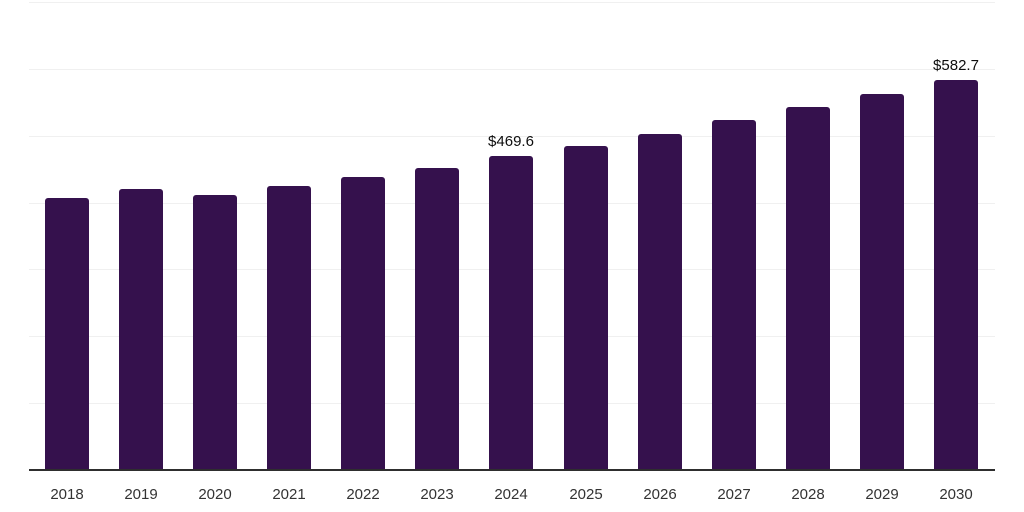 The height and width of the screenshot is (512, 1024). What do you see at coordinates (289, 494) in the screenshot?
I see `x-tick-label-2021: 2021` at bounding box center [289, 494].